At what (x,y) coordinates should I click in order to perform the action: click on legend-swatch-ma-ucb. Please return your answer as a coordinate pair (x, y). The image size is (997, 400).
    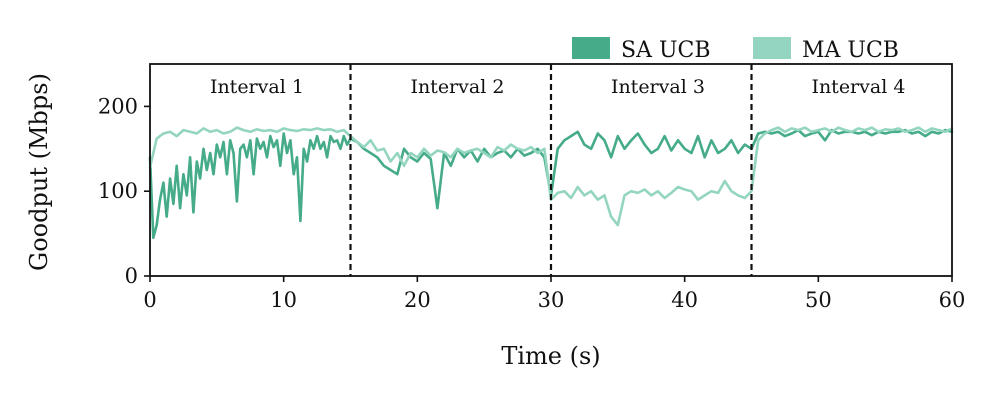
    Looking at the image, I should click on (772, 48).